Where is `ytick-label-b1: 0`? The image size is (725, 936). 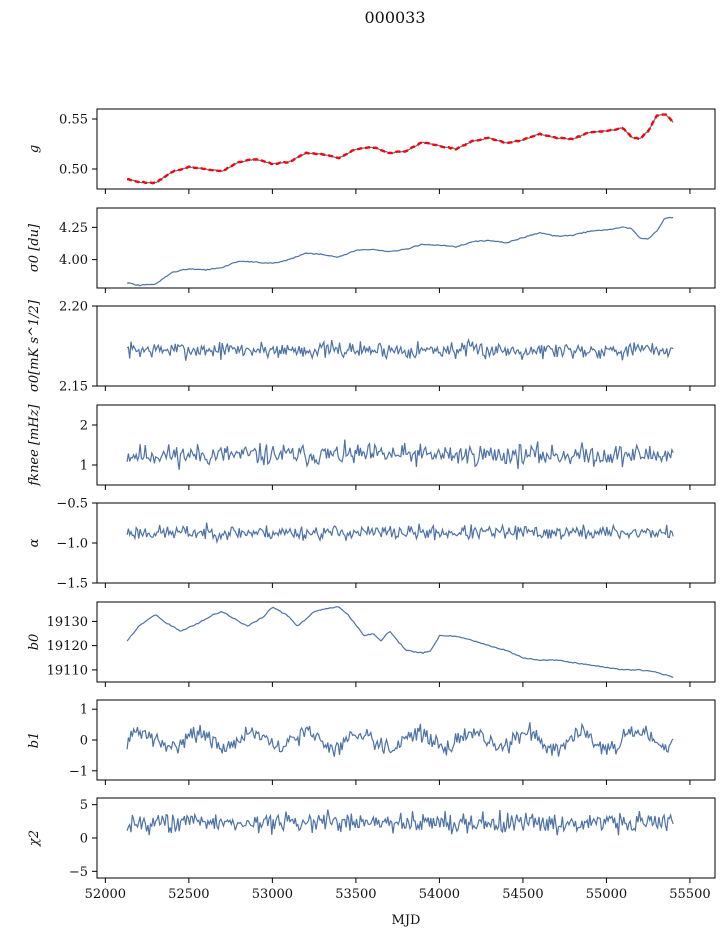
ytick-label-b1: 0 is located at coordinates (84, 741).